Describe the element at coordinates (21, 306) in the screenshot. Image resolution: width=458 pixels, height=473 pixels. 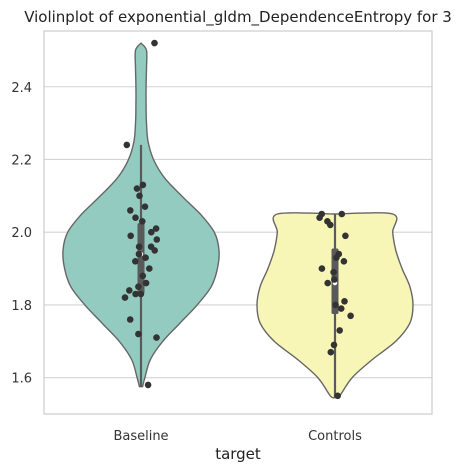
I see `y-tick-label: 1.8` at that location.